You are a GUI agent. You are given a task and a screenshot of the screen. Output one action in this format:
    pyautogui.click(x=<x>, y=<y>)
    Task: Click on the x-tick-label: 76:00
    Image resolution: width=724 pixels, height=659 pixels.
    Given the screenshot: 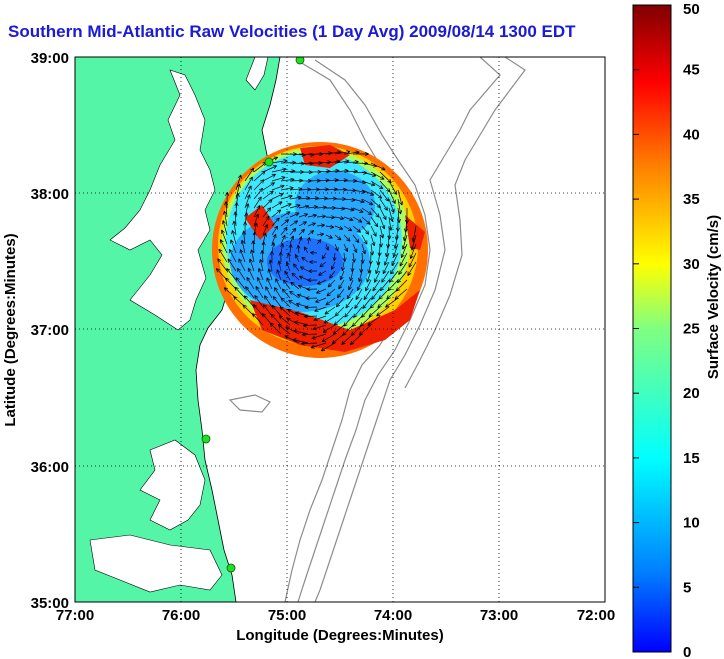 What is the action you would take?
    pyautogui.click(x=181, y=615)
    